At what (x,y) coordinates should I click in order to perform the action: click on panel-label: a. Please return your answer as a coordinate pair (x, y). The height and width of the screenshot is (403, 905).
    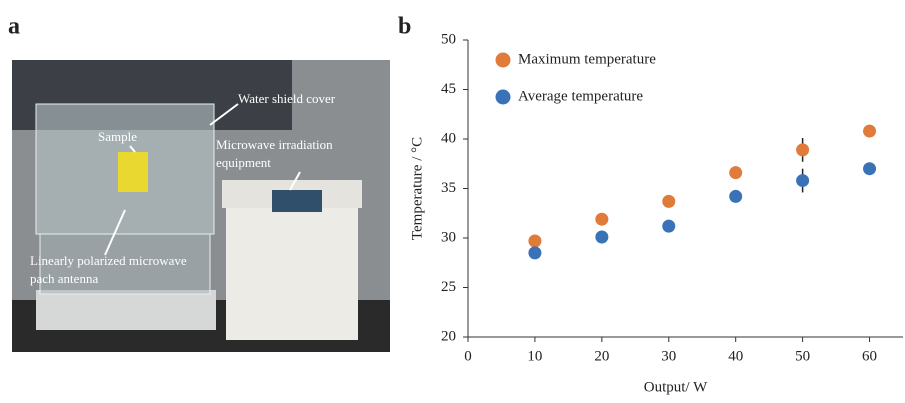
    Looking at the image, I should click on (14, 27).